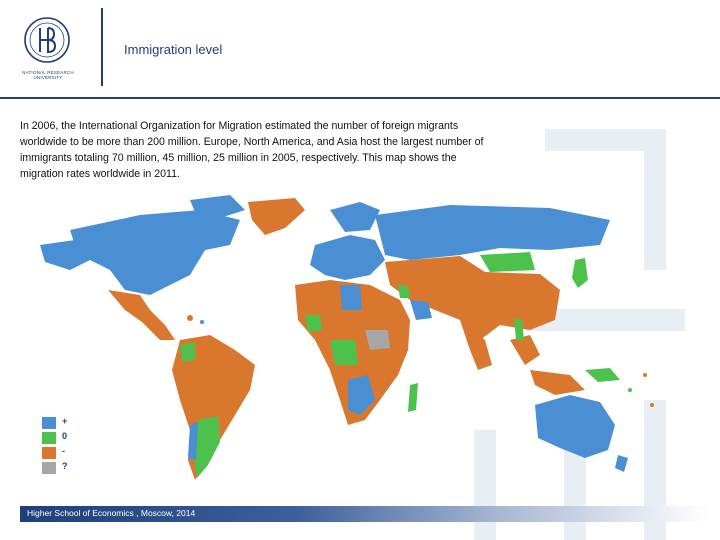 This screenshot has width=720, height=540. What do you see at coordinates (213, 407) in the screenshot?
I see `region-south-america` at bounding box center [213, 407].